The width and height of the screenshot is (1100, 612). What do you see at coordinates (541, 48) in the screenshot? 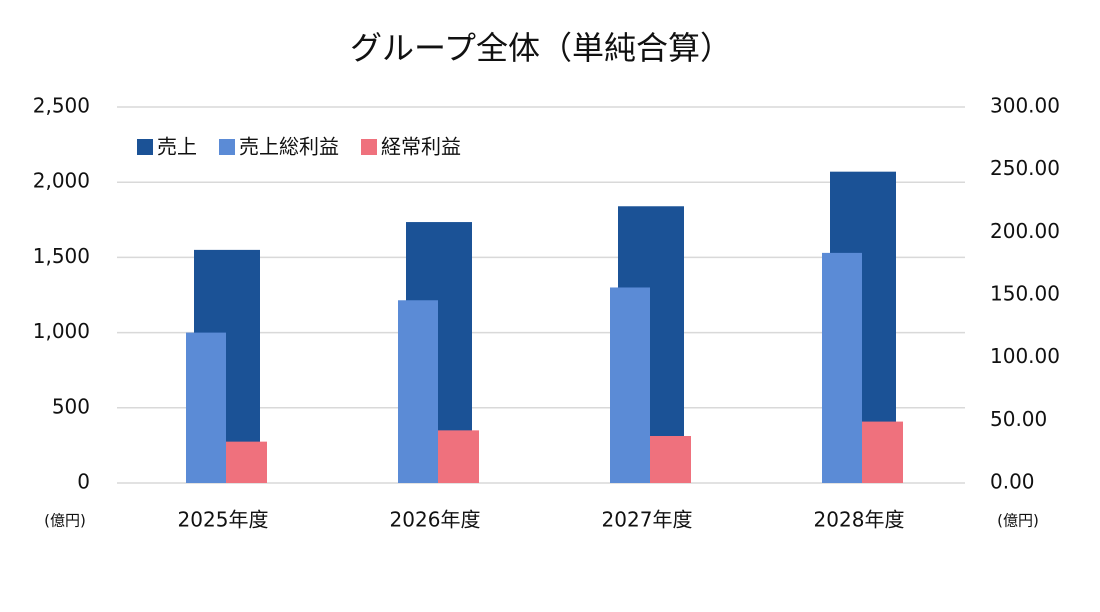
I see `chart-title: グループ全体（単純合算）` at bounding box center [541, 48].